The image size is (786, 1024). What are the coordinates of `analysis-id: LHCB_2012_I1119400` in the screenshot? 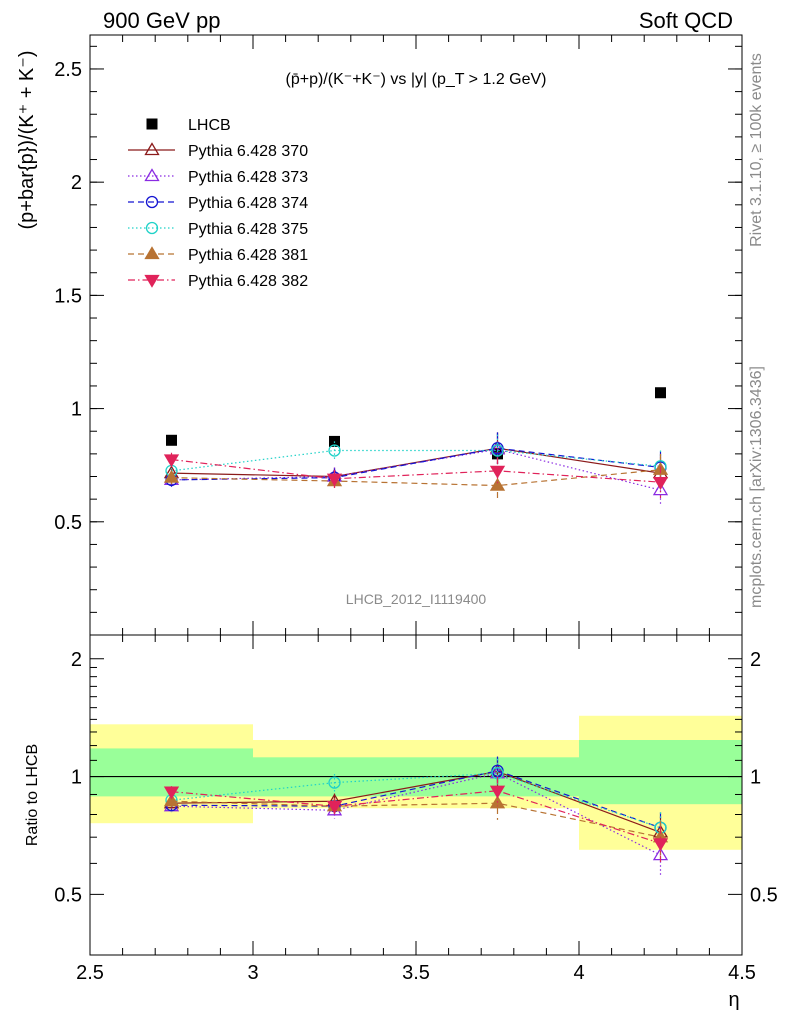 It's located at (416, 599).